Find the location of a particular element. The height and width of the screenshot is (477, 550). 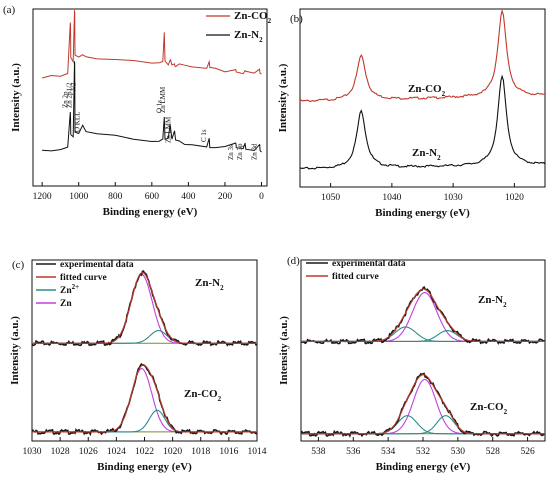

x-tick-label-a: 800 is located at coordinates (115, 197).